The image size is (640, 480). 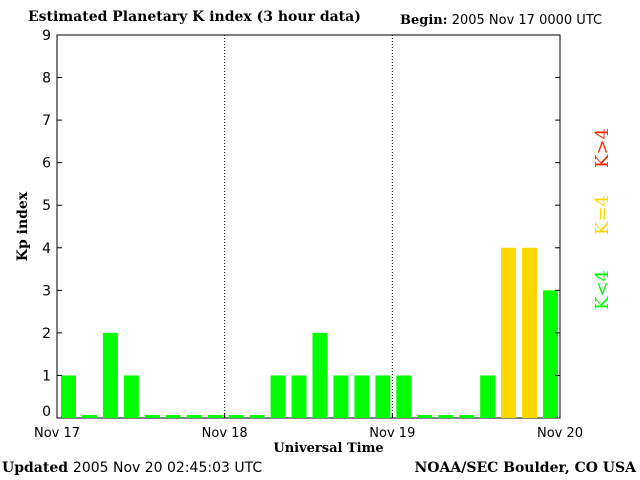 What do you see at coordinates (424, 20) in the screenshot?
I see `begin-label: Begin:` at bounding box center [424, 20].